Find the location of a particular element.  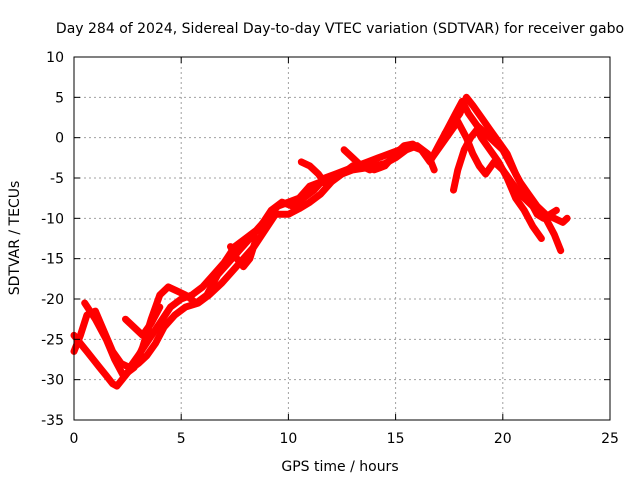

x-tick-label: 10 is located at coordinates (288, 439).